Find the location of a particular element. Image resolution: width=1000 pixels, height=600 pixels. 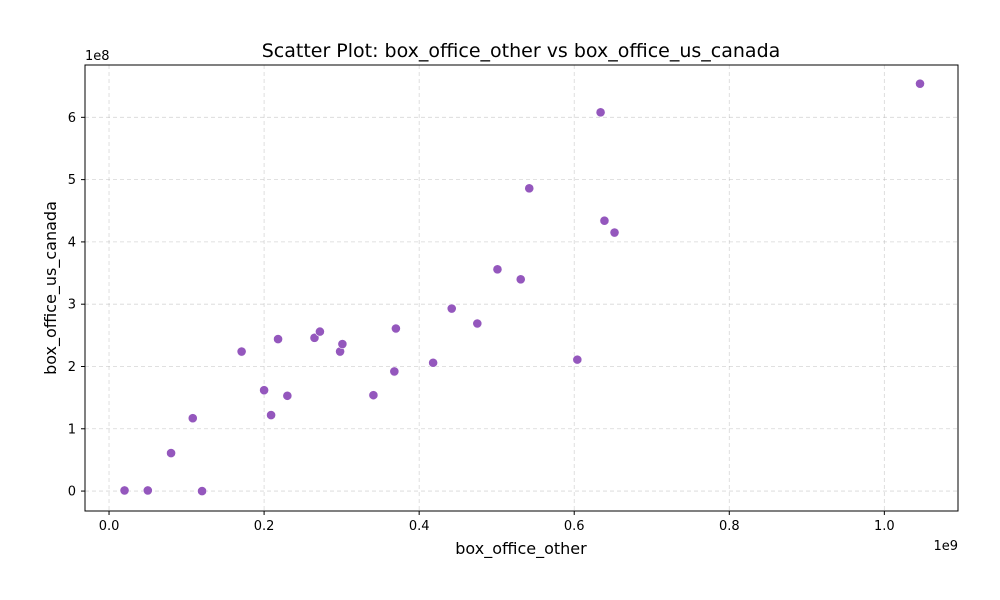

y-tick-label: 6 is located at coordinates (72, 118).